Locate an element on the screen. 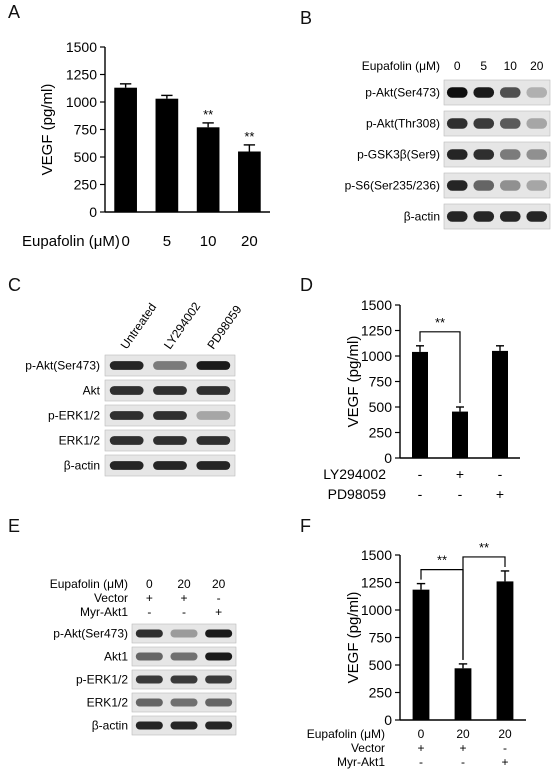 The image size is (556, 769). chart-a-y-label: VEGF (pg/ml) is located at coordinates (47, 130).